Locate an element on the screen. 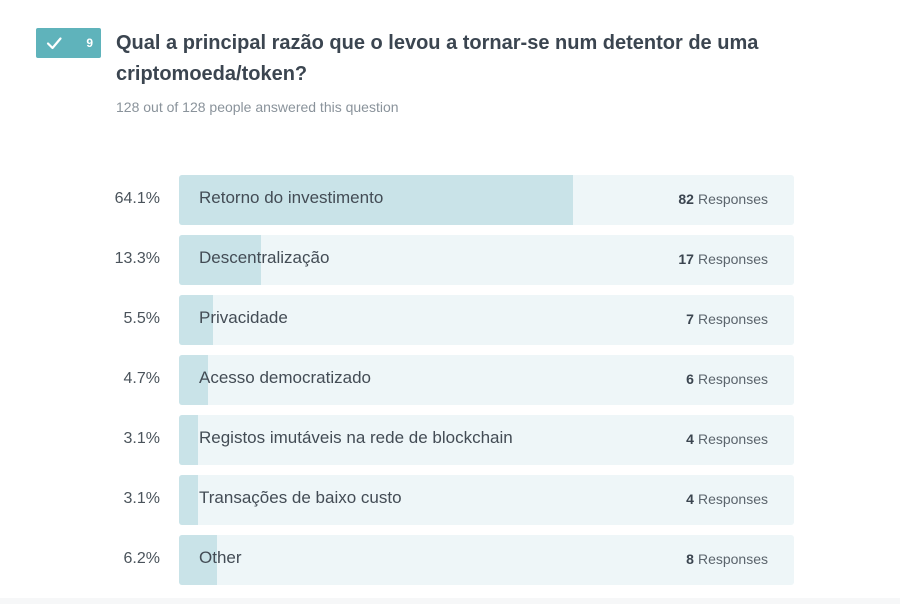 Image resolution: width=900 pixels, height=604 pixels. result-row: 6.2% Other 8 Responses is located at coordinates (450, 560).